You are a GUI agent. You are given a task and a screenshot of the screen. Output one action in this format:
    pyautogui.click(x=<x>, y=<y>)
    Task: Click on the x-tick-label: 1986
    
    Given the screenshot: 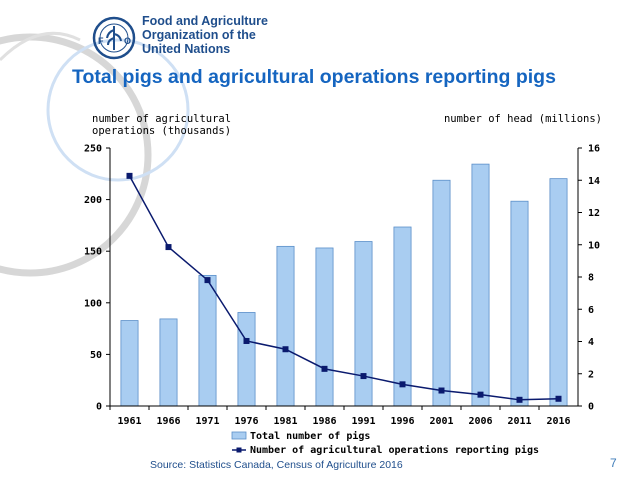 What is the action you would take?
    pyautogui.click(x=324, y=421)
    